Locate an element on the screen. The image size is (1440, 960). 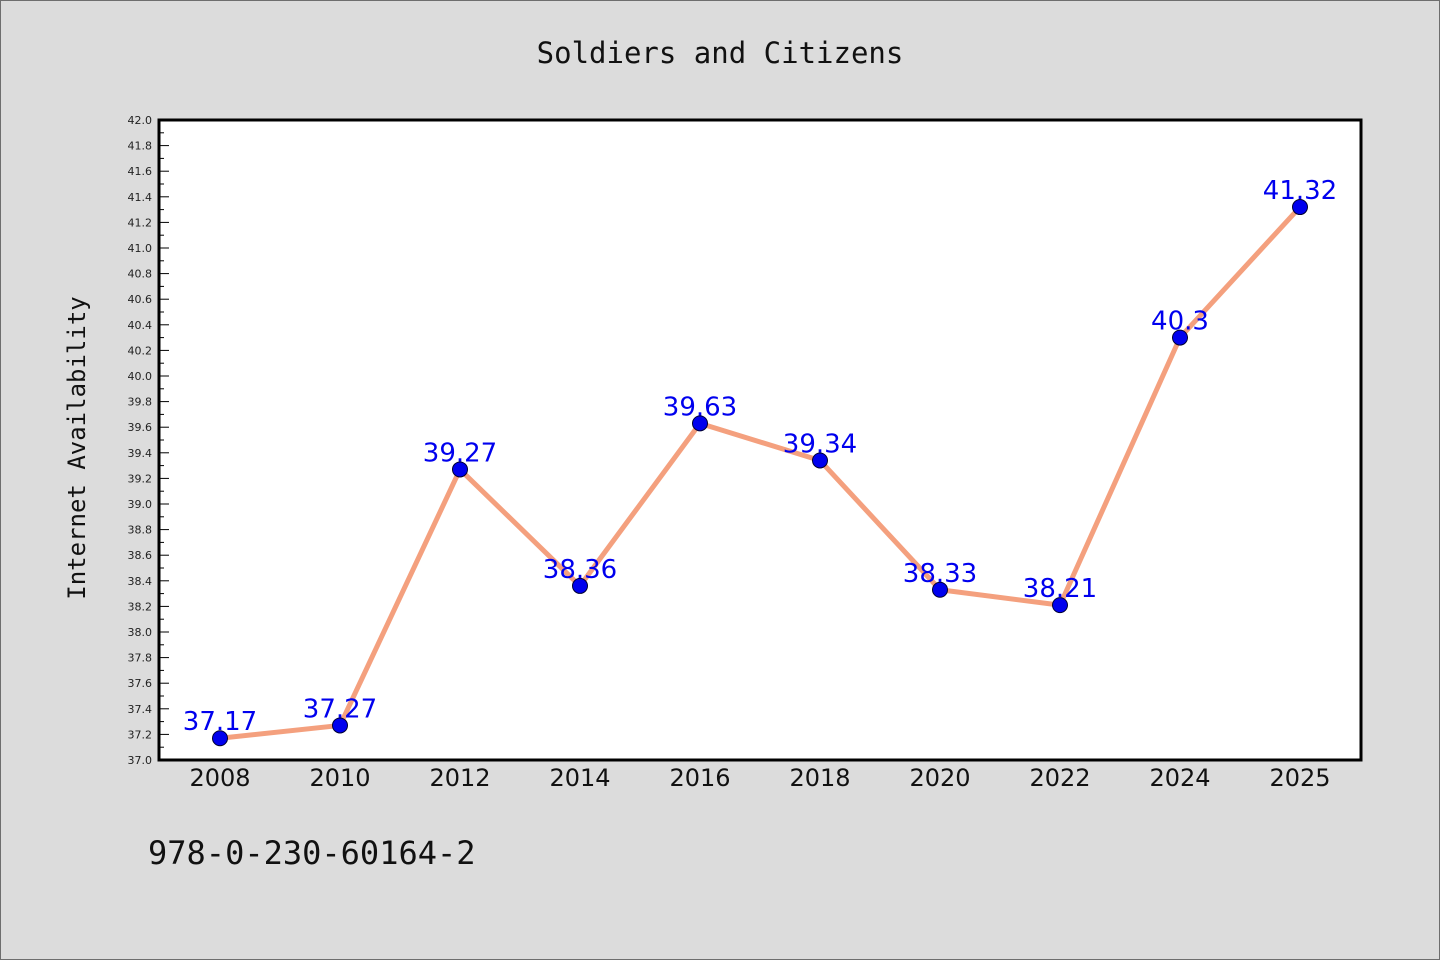
y-tick-label: 39.8 is located at coordinates (140, 402).